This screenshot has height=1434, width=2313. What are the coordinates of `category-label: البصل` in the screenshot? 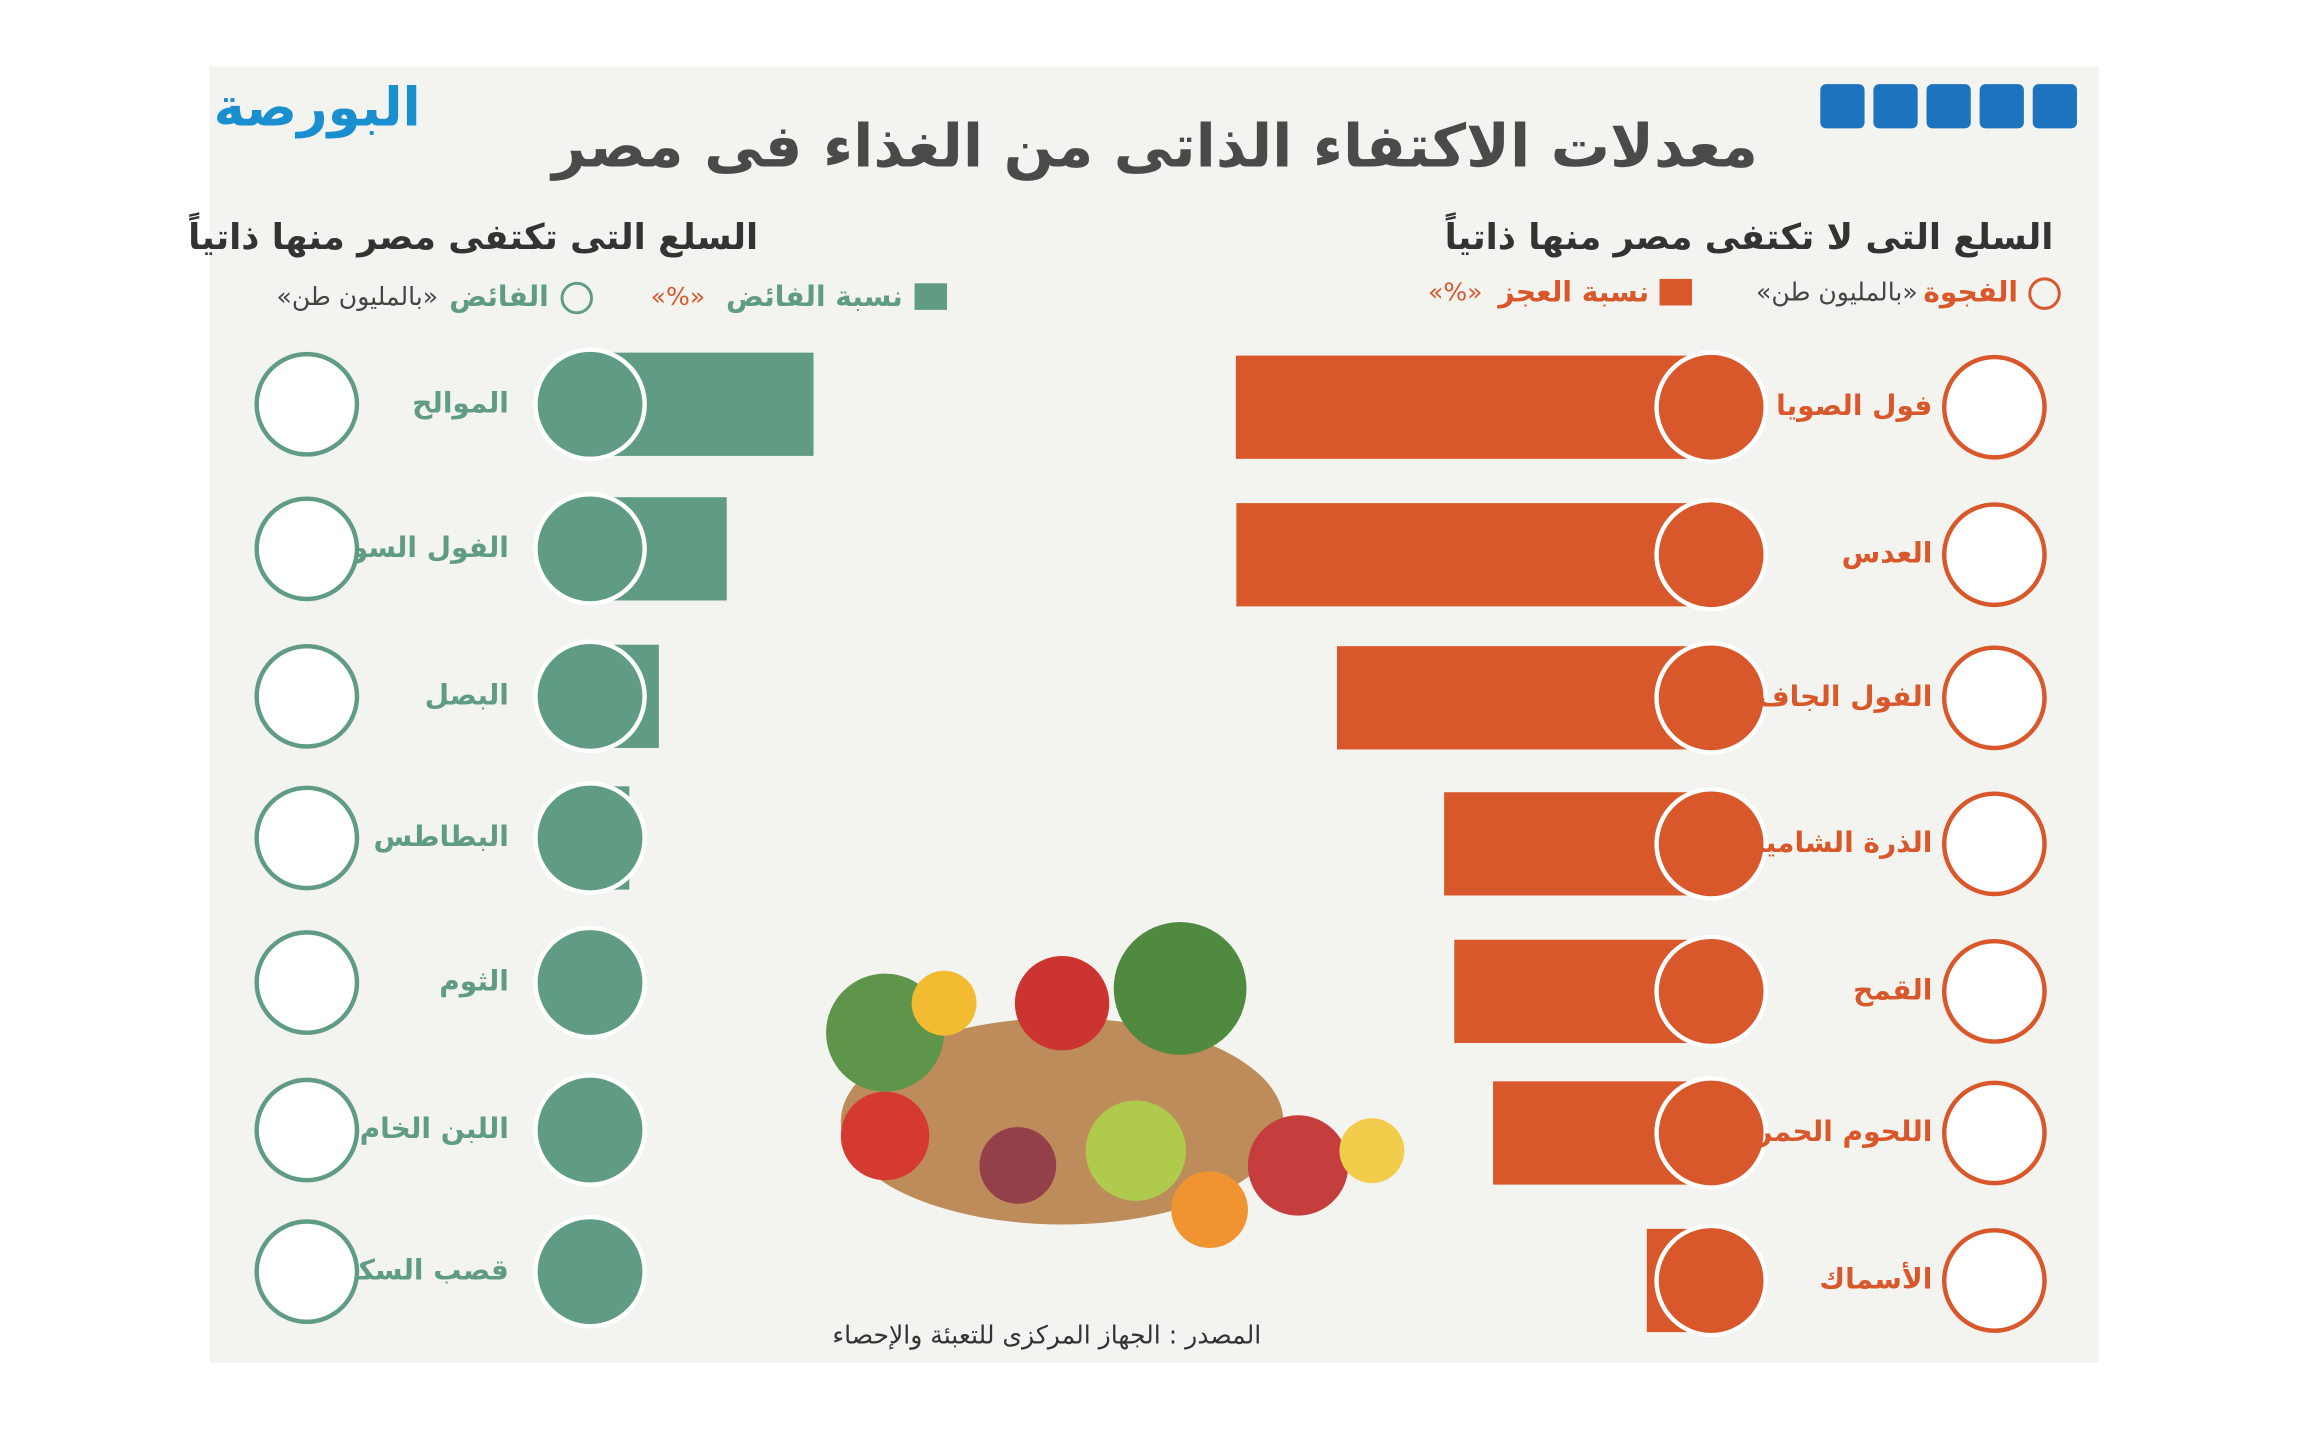 It's located at (467, 694).